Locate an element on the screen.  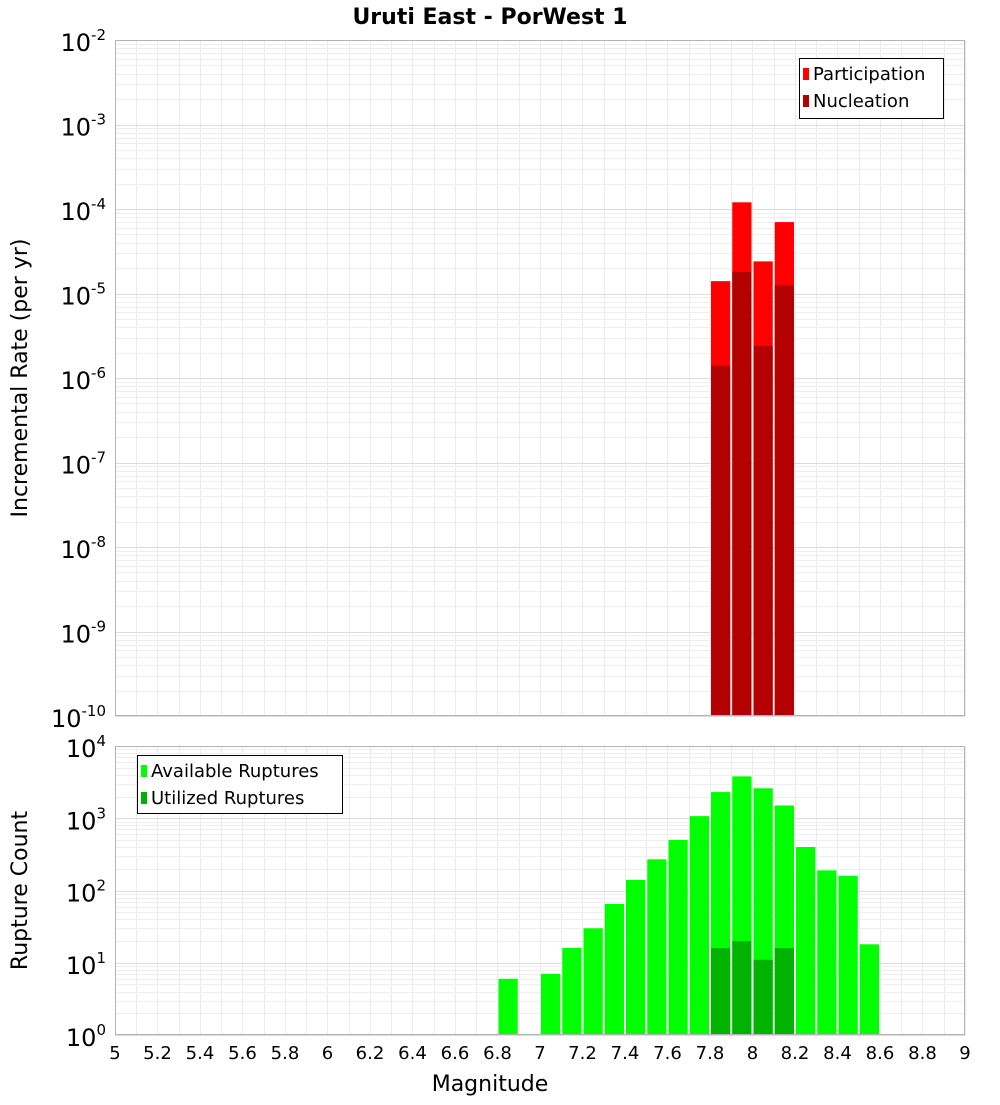
x-tick-label: 8.4 is located at coordinates (837, 1053).